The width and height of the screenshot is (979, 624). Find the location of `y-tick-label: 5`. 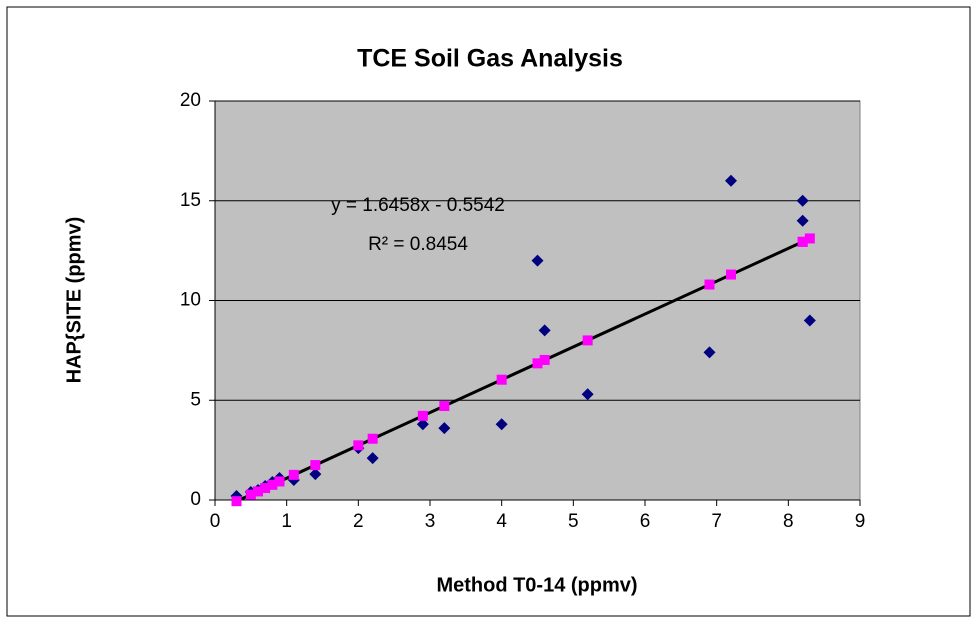

y-tick-label: 5 is located at coordinates (195, 399).